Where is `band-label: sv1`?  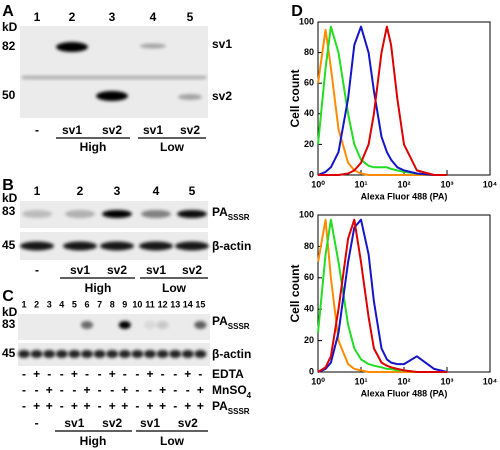 band-label: sv1 is located at coordinates (222, 44).